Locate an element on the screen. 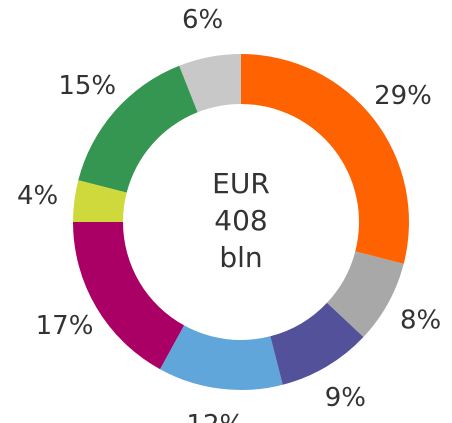  value-label: 29% is located at coordinates (403, 96).